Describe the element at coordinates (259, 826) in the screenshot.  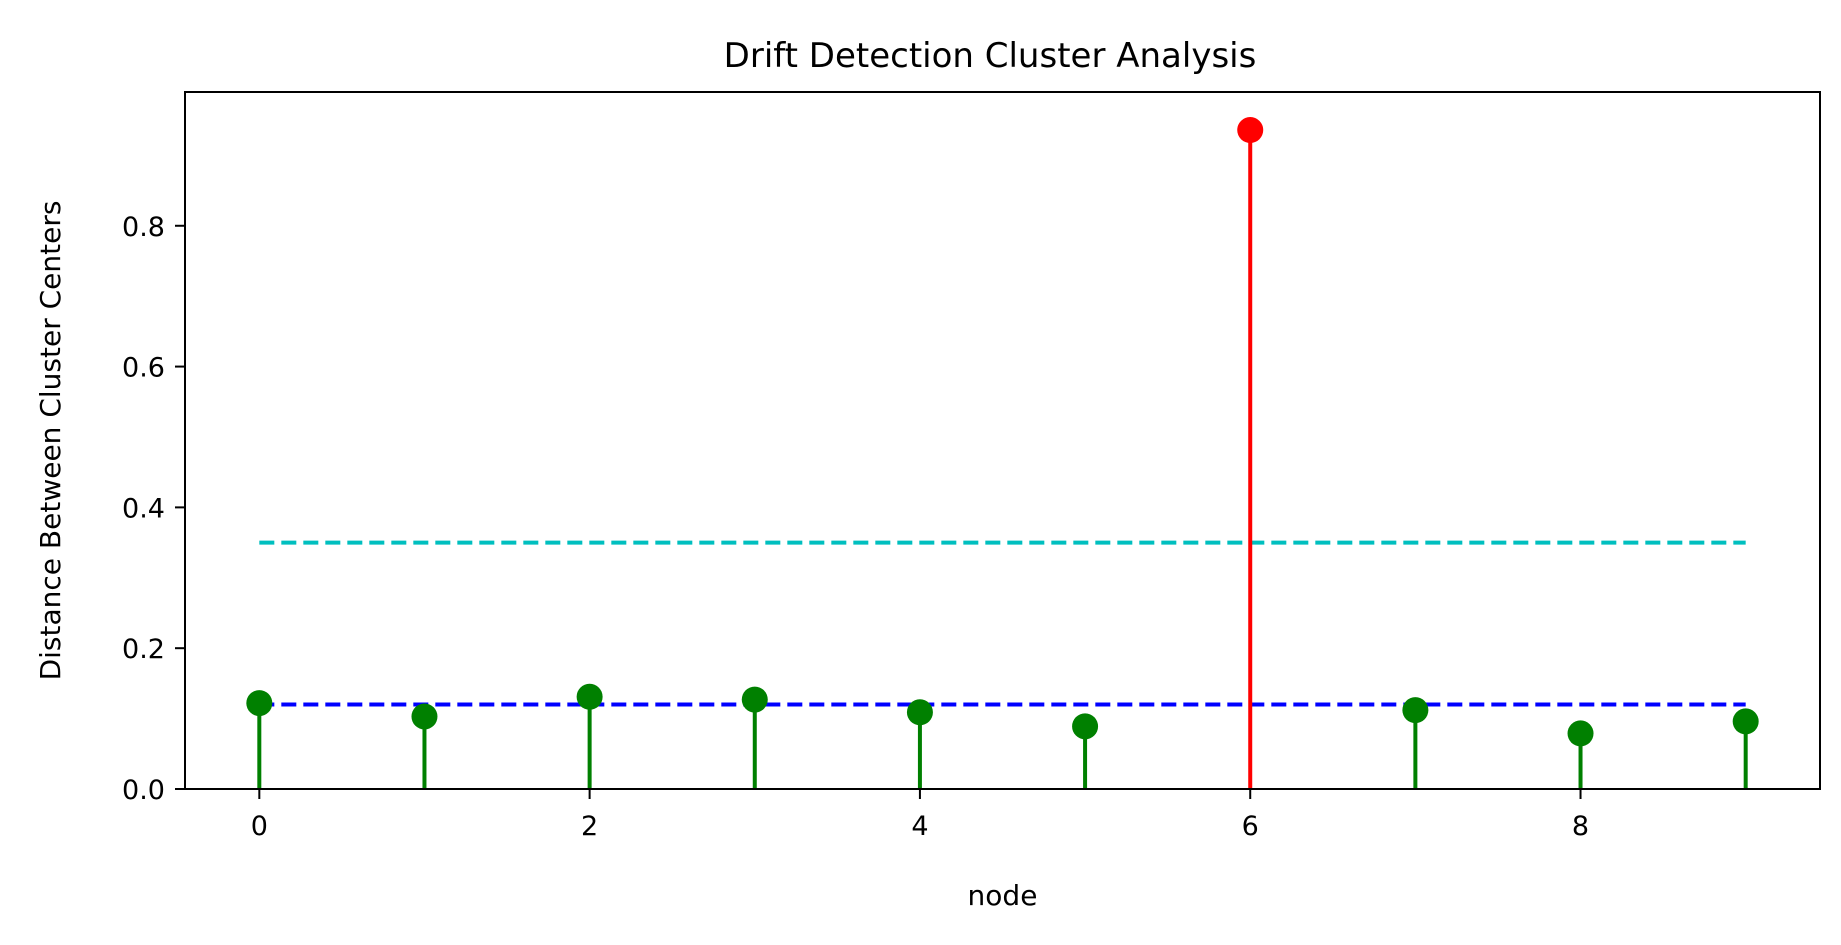
I see `x-tick-label-0: 0` at that location.